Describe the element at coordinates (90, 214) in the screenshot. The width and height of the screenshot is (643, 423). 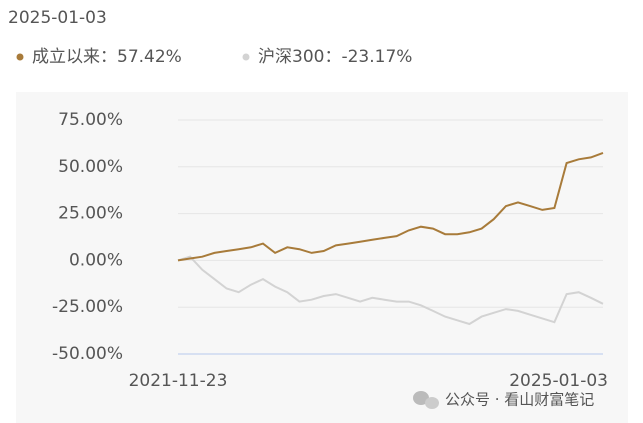
I see `y-tick-label: 25.00%` at that location.